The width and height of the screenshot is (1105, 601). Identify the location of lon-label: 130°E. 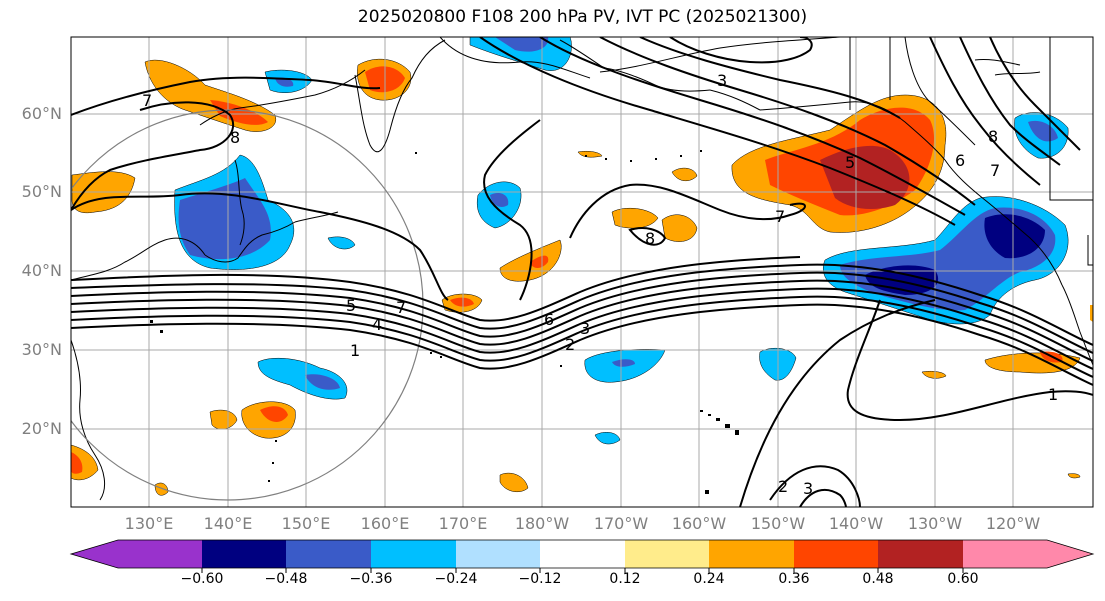
(149, 523).